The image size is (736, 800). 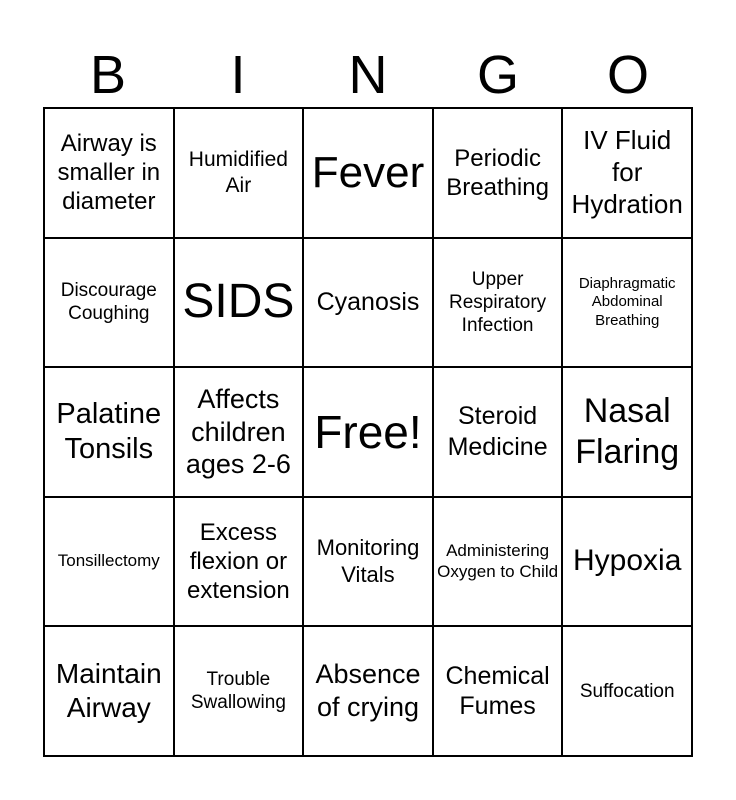 I want to click on bingo-cell: Cyanosis, so click(x=368, y=302).